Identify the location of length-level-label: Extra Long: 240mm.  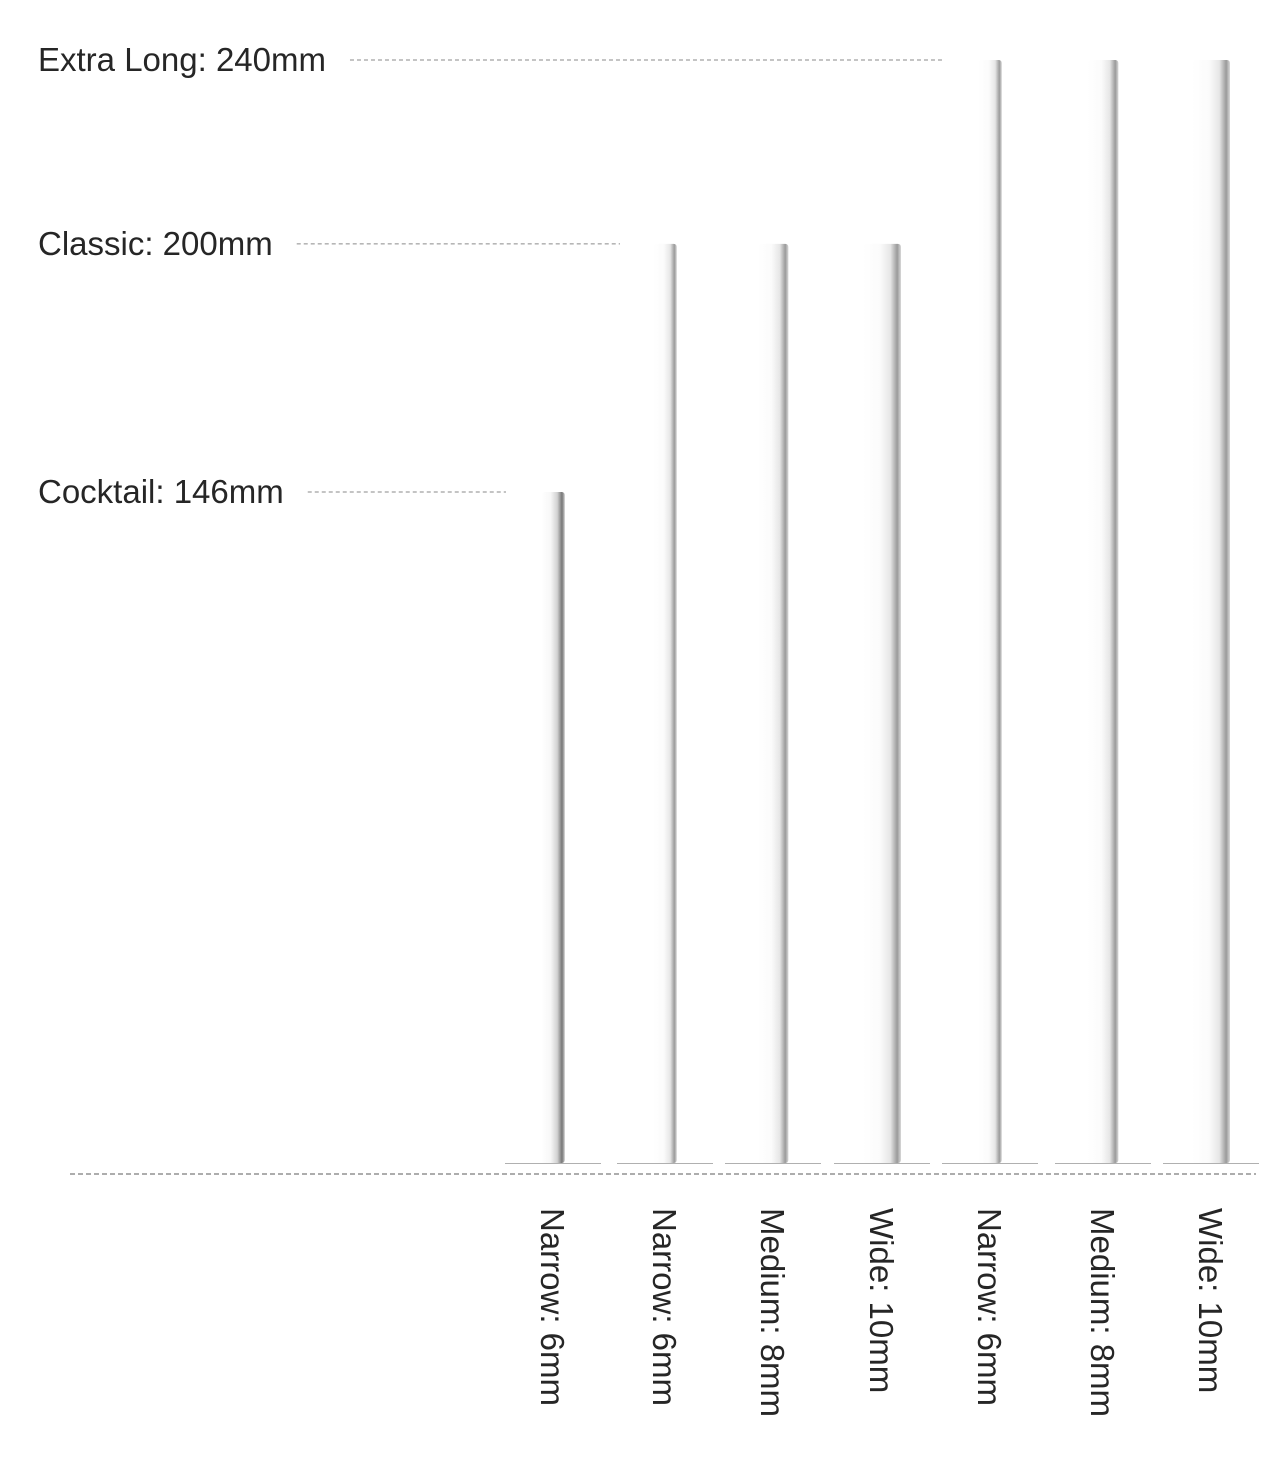
(182, 59).